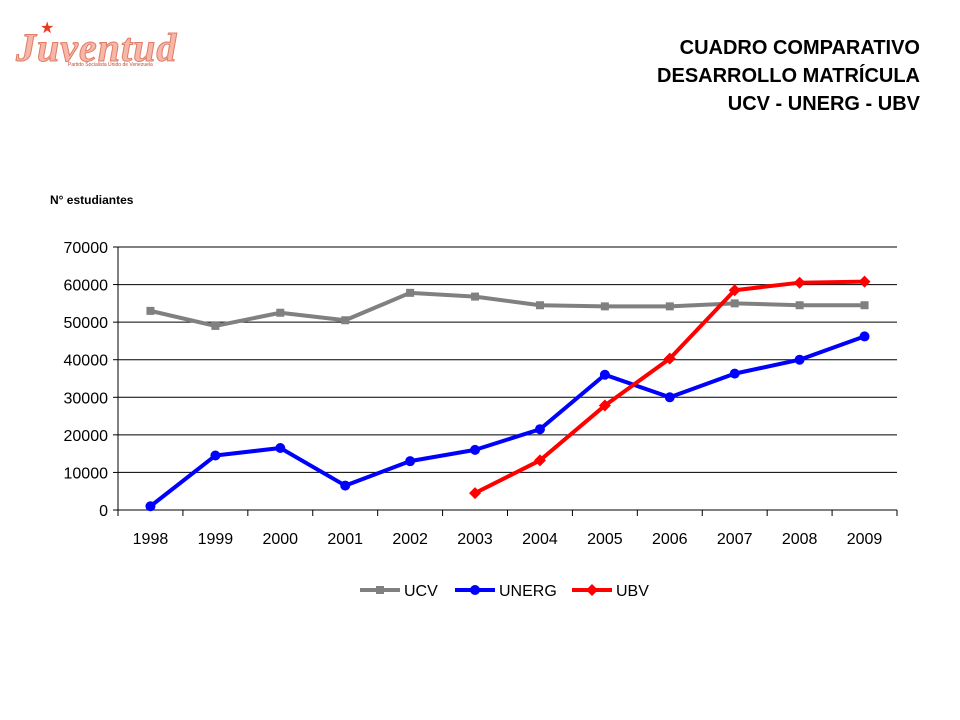 This screenshot has height=720, width=960. Describe the element at coordinates (86, 398) in the screenshot. I see `y-tick-label: 30000` at that location.